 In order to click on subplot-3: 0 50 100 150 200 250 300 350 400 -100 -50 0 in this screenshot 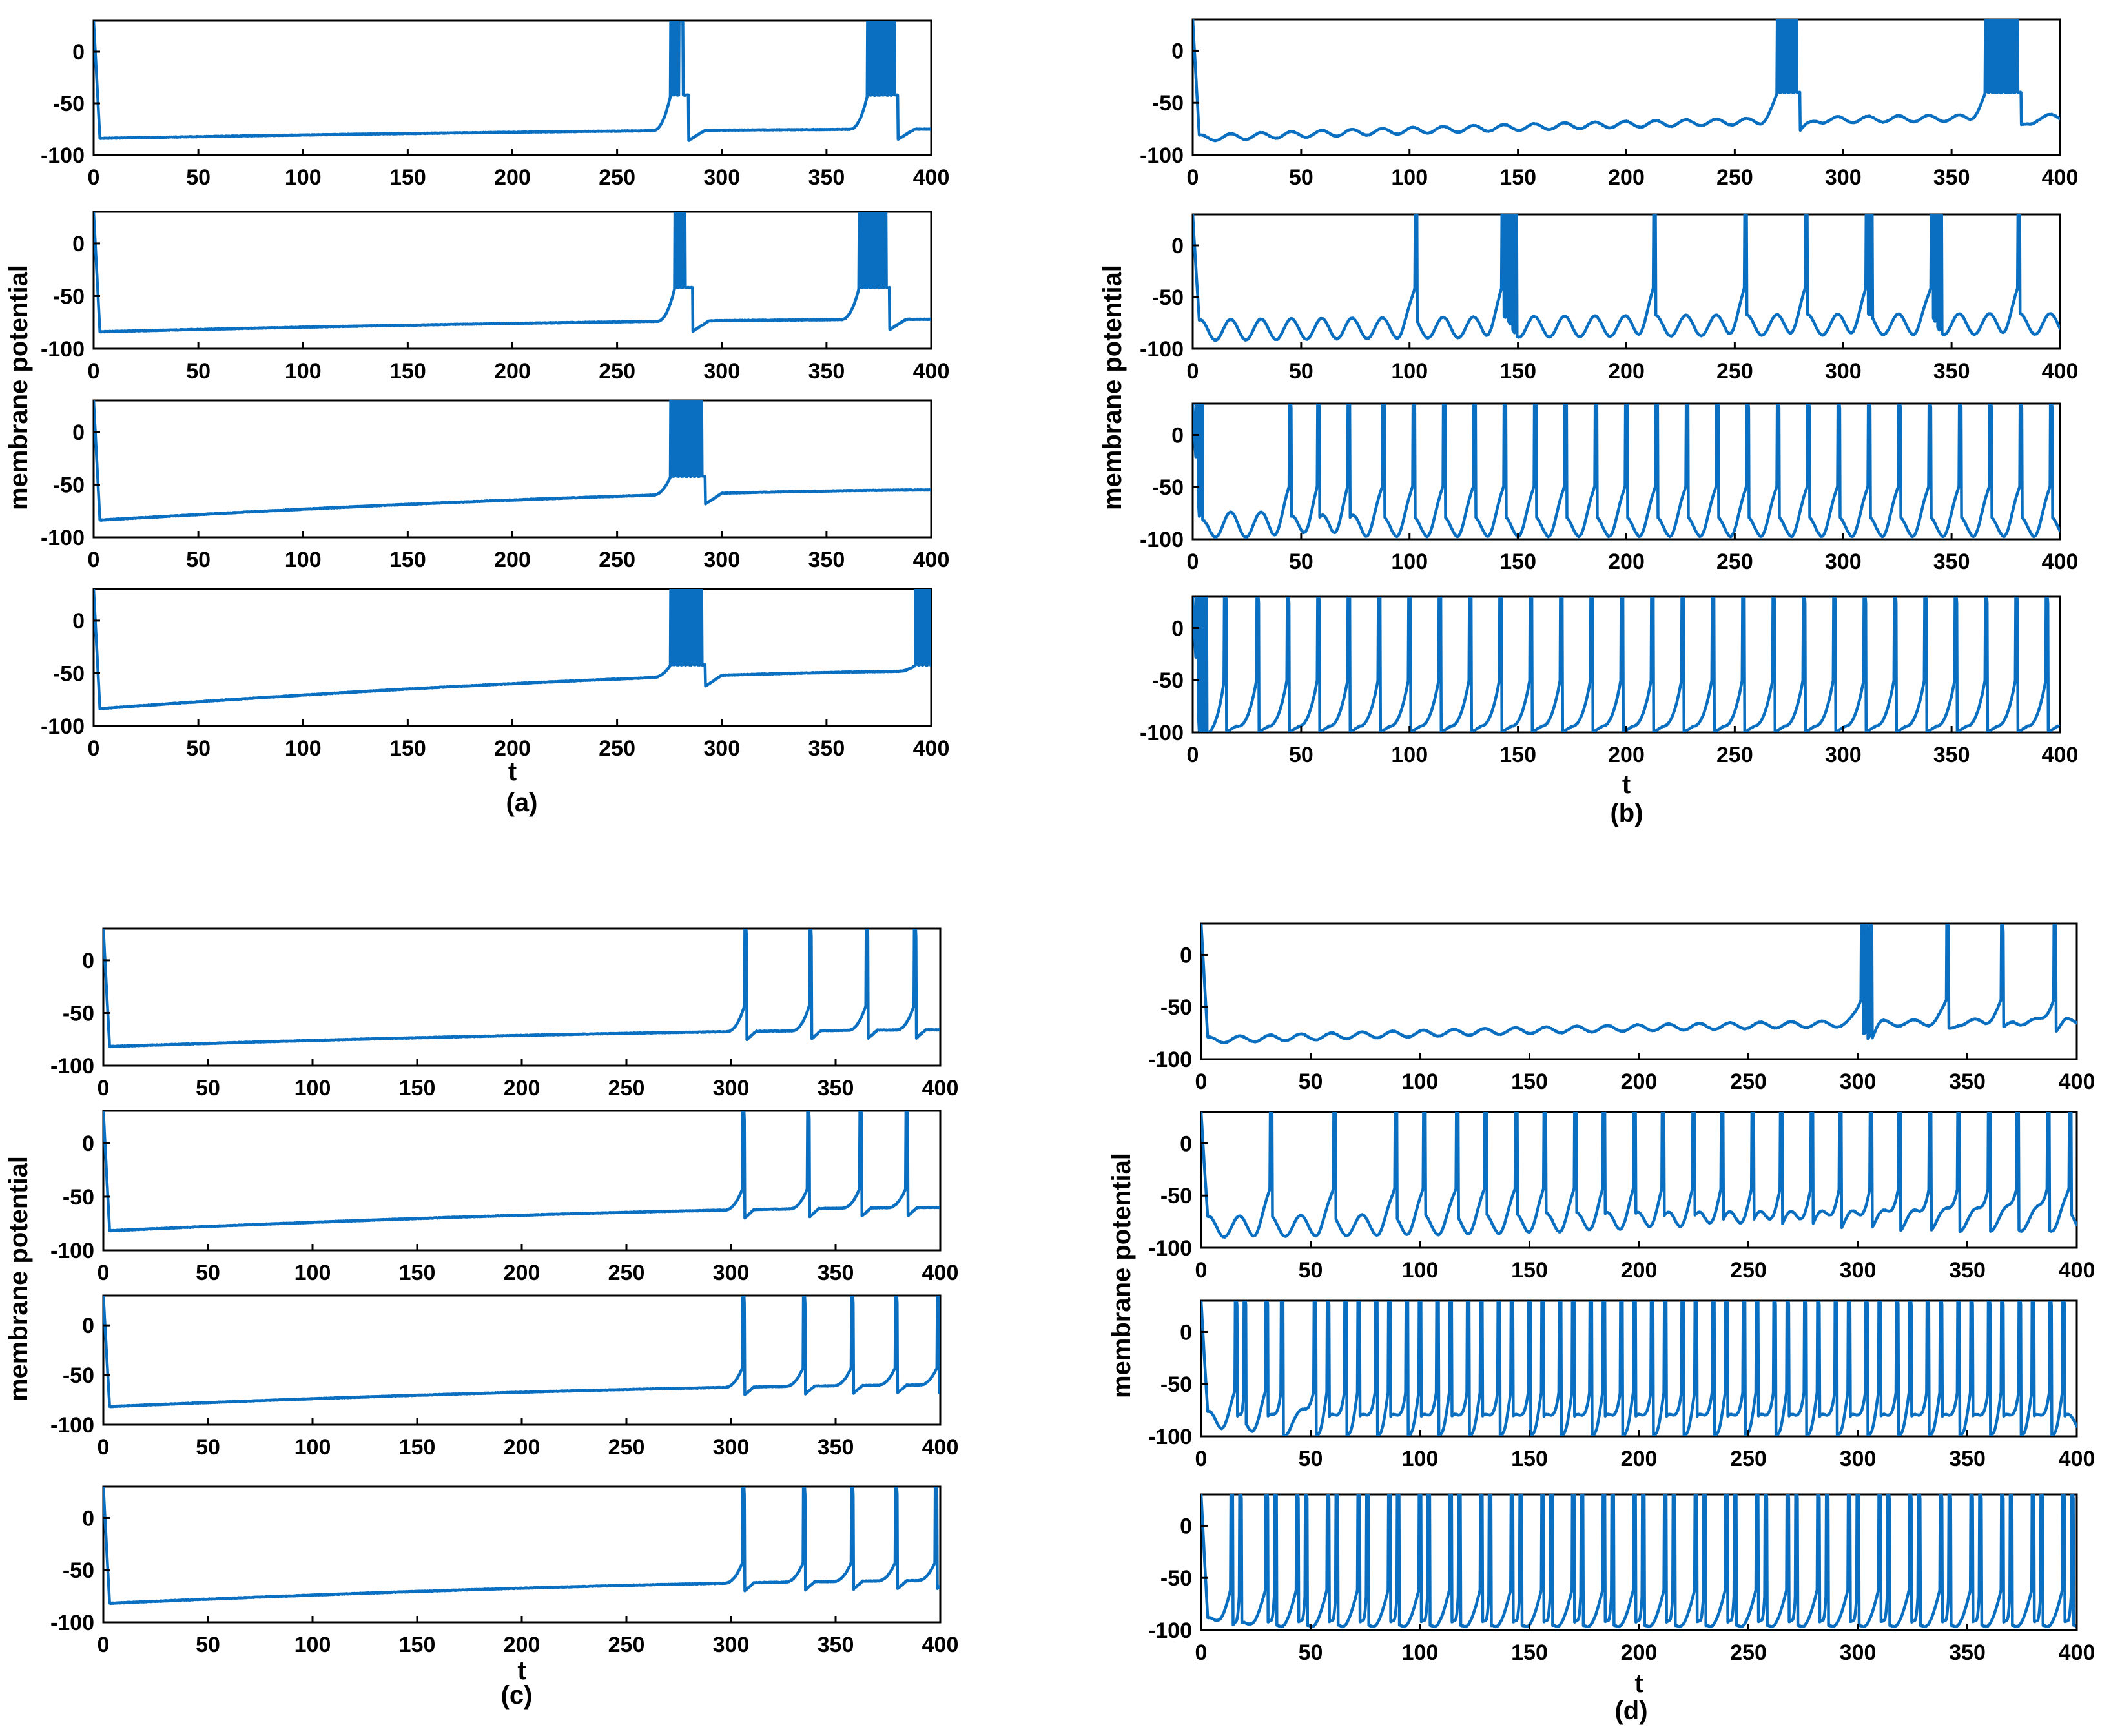, I will do `click(1610, 488)`.